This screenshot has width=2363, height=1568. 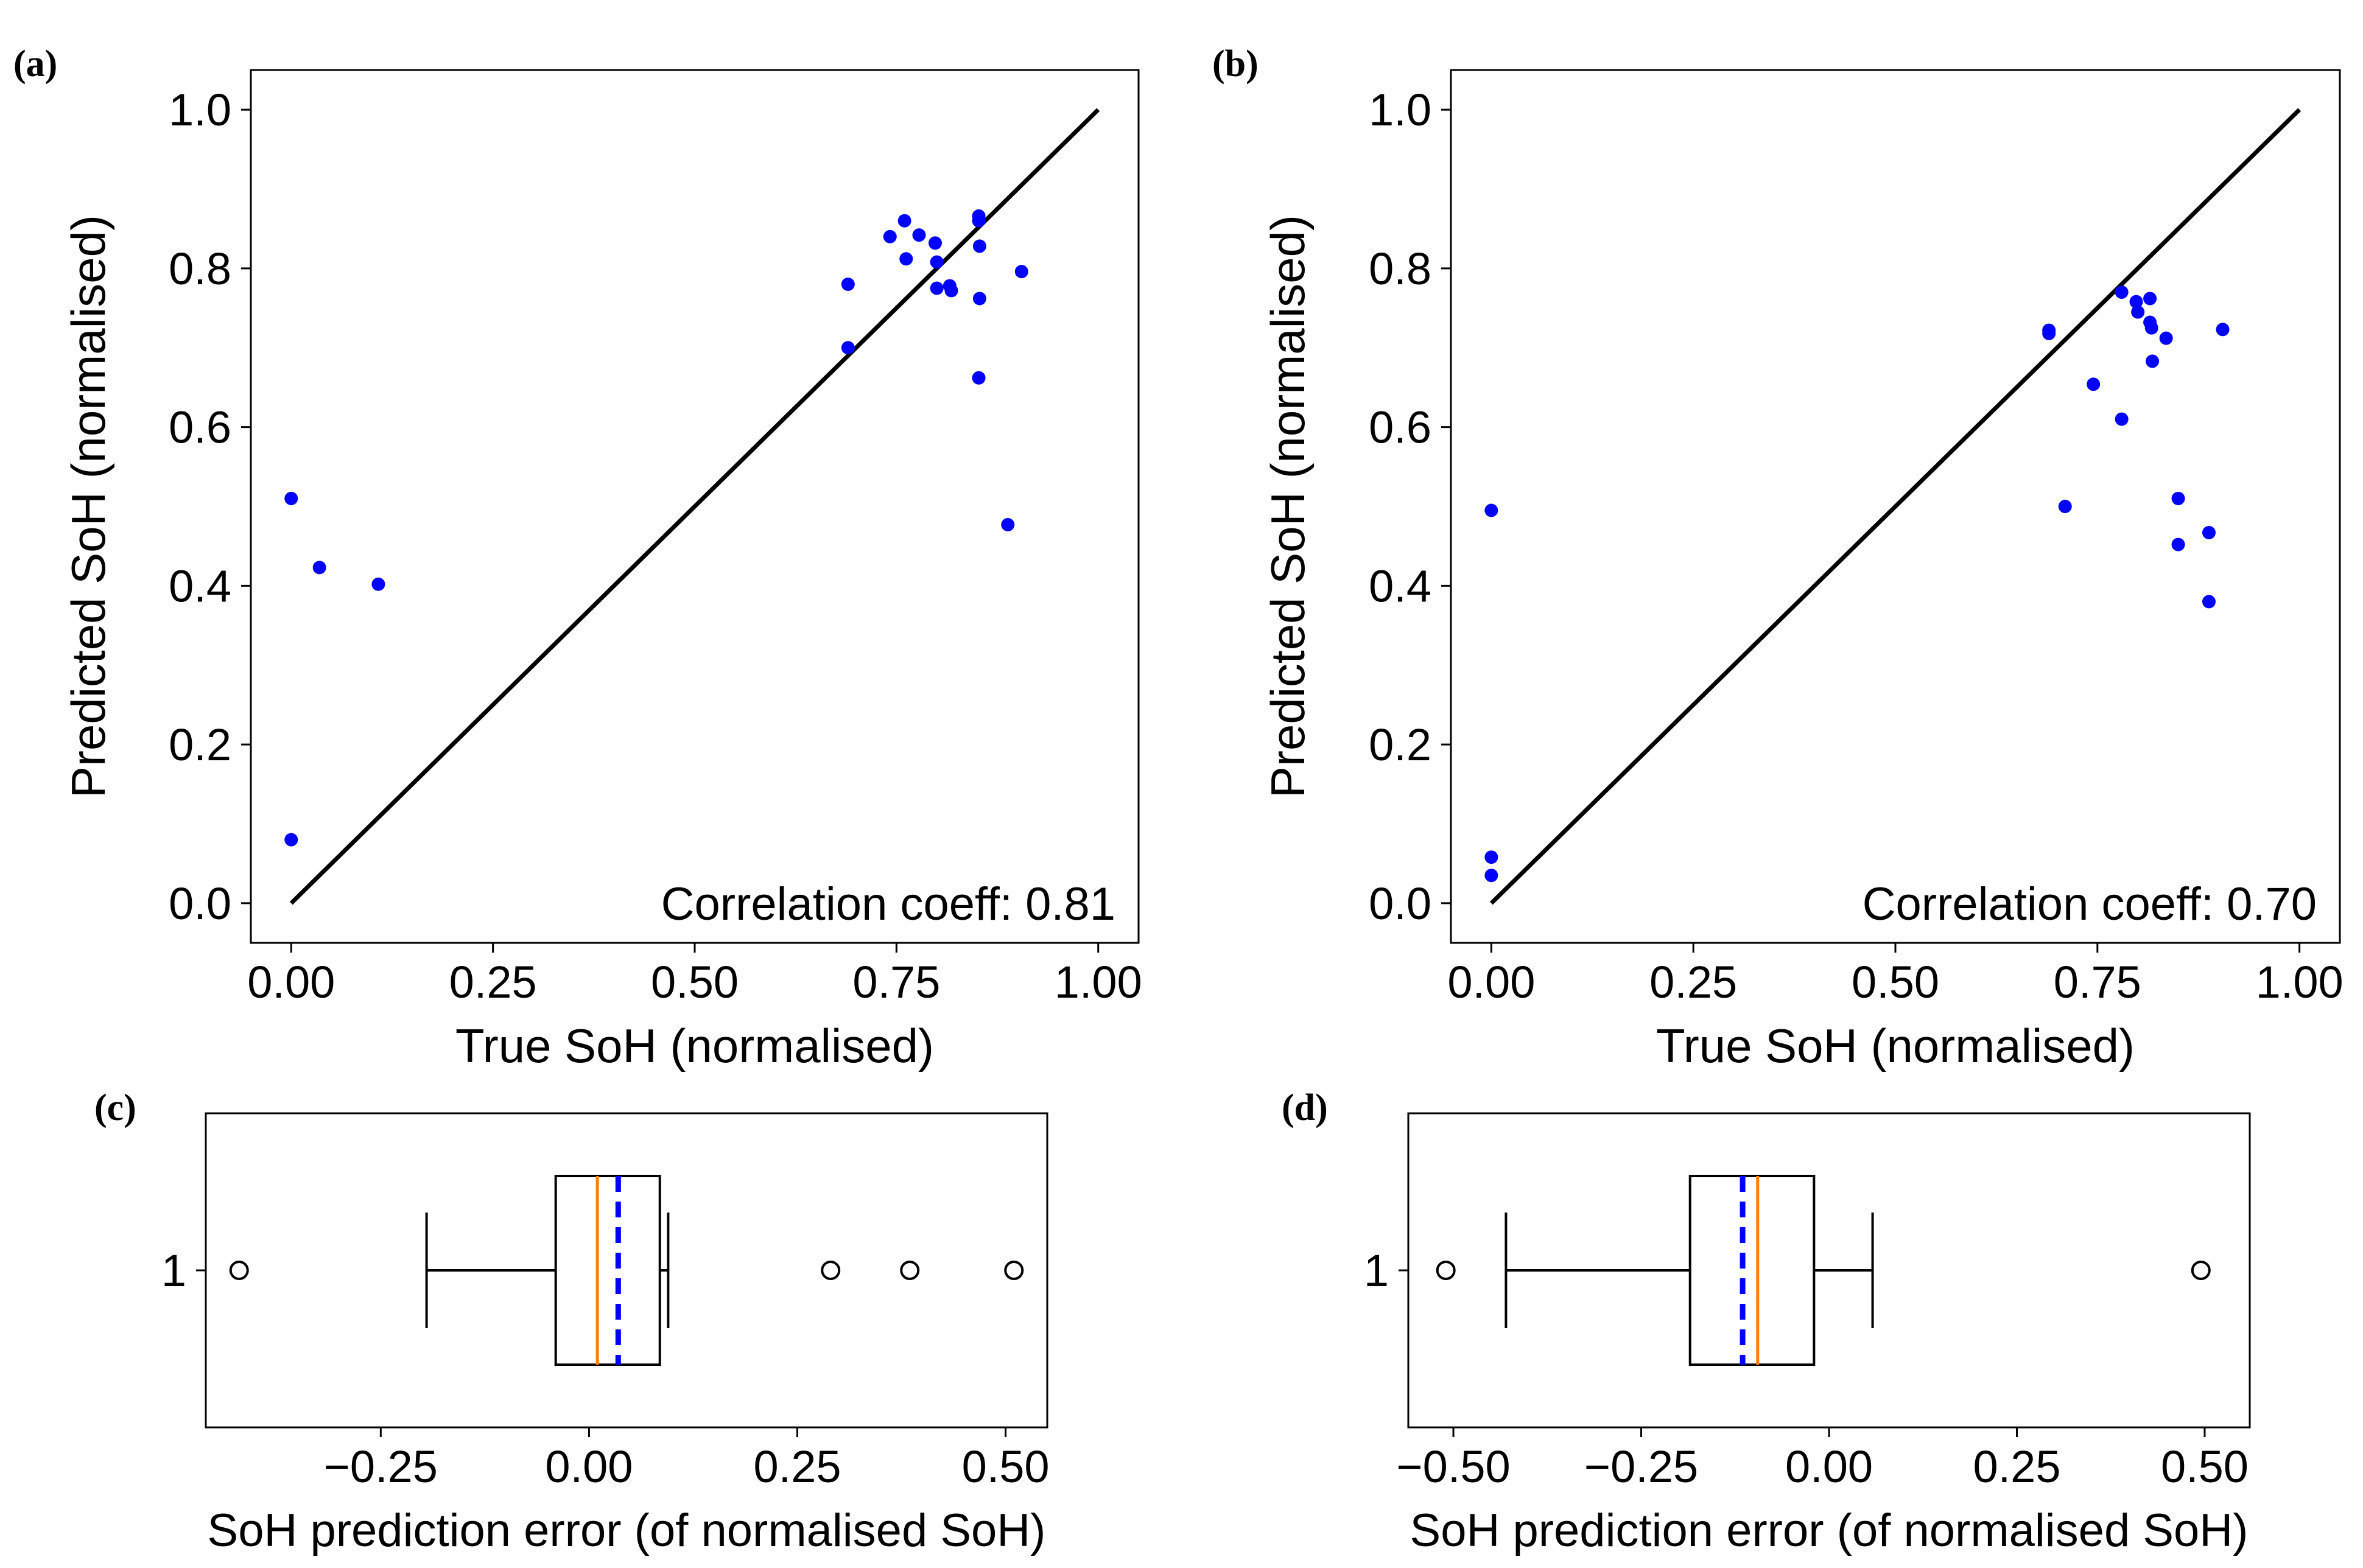 I want to click on correlation-annotation: Correlation coeff: 0.81, so click(x=888, y=904).